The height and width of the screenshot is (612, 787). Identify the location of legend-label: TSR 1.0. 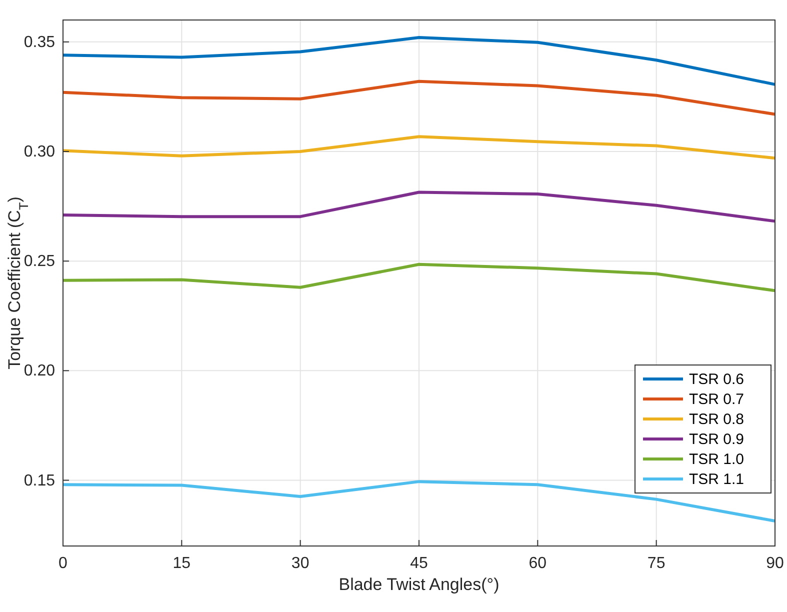
(716, 459).